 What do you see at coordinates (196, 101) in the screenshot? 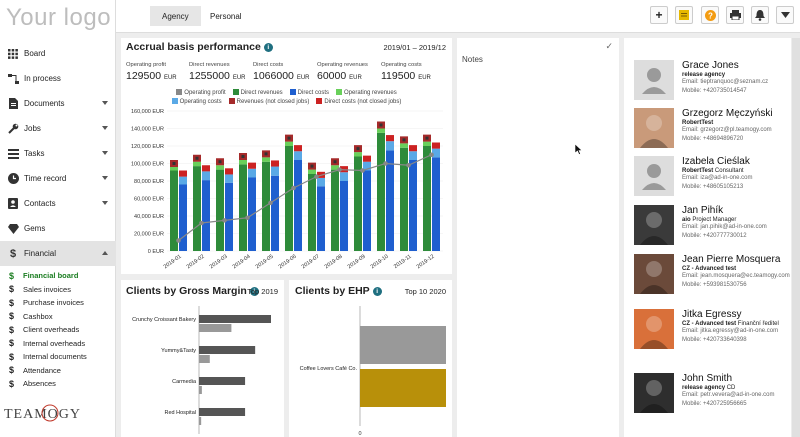
I see `legend-item: Operating costs` at bounding box center [196, 101].